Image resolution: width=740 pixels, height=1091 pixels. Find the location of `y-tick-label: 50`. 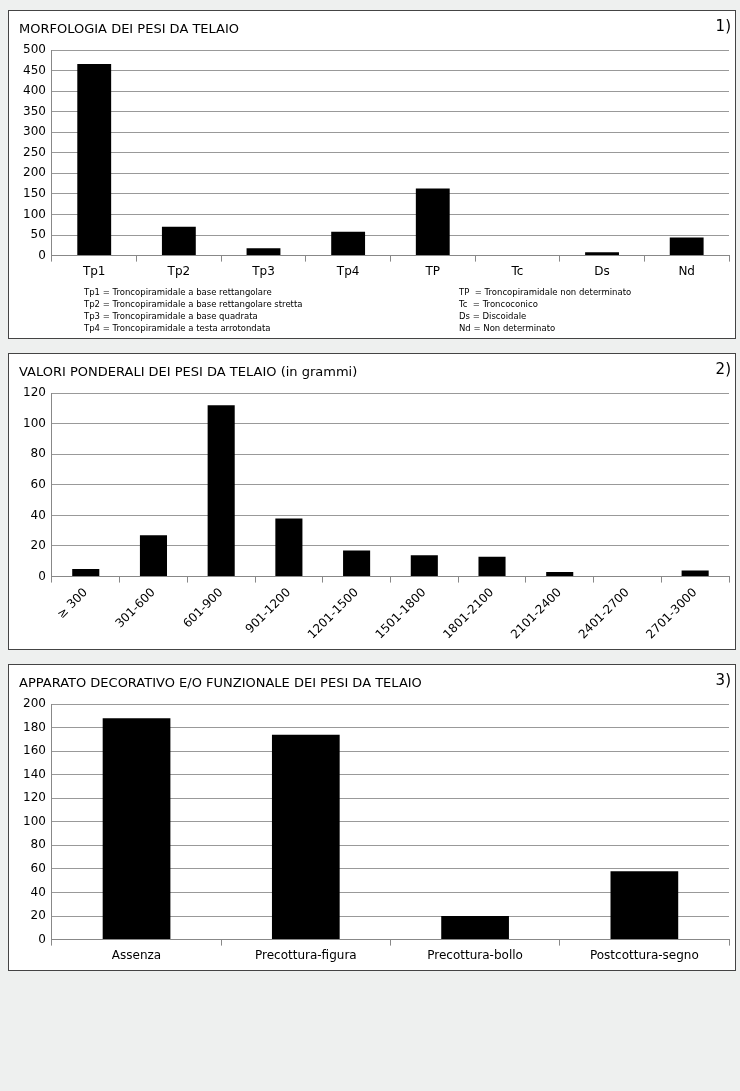

y-tick-label: 50 is located at coordinates (38, 234).